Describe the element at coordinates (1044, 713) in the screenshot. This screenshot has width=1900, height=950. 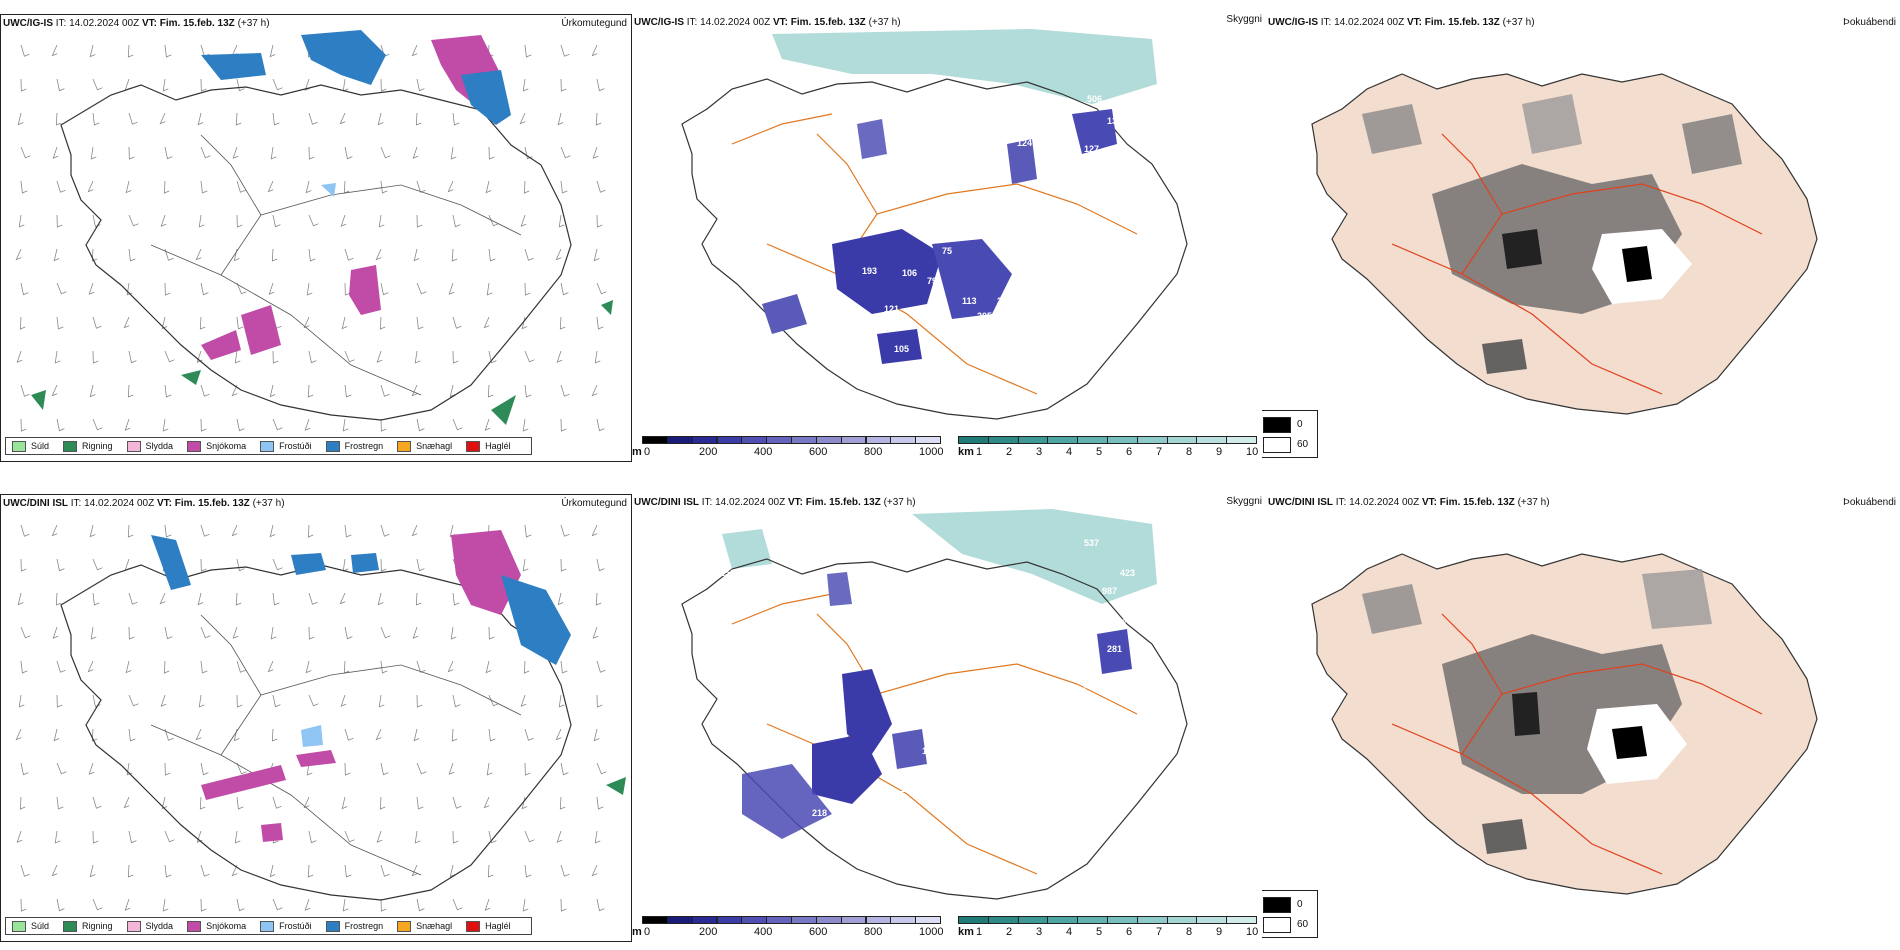
I see `cloud-height-label: 142` at that location.